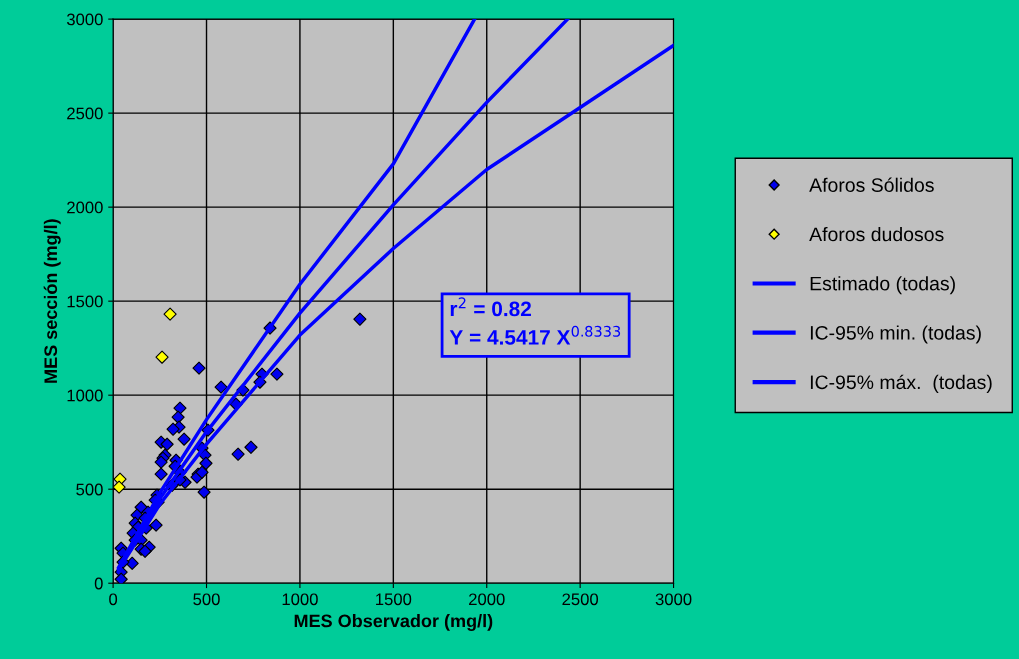 This screenshot has width=1019, height=659. What do you see at coordinates (52, 301) in the screenshot?
I see `y-axis-title: MES sección (mg/l)` at bounding box center [52, 301].